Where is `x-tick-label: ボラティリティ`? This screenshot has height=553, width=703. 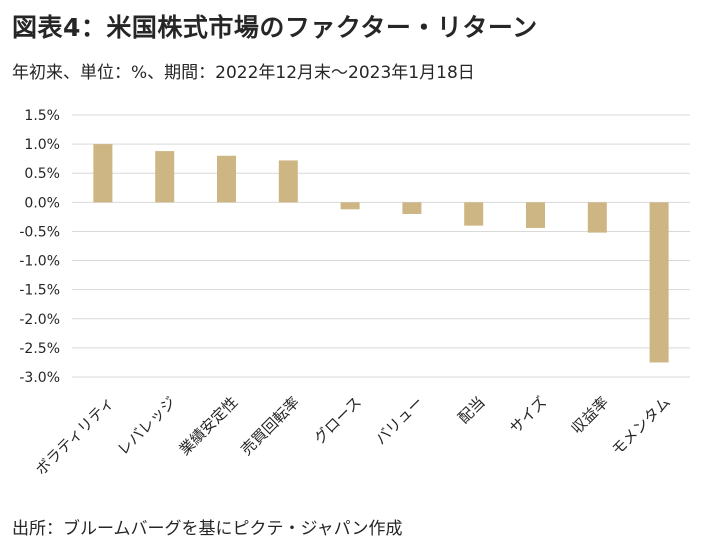
x-tick-label: ボラティリティ is located at coordinates (75, 436).